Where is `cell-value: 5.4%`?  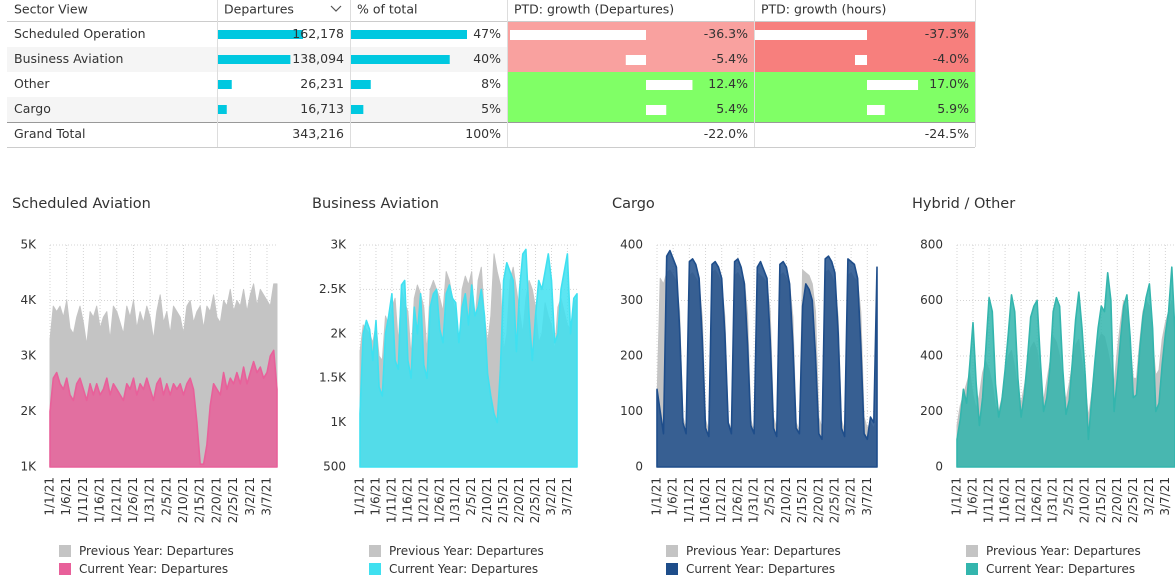 cell-value: 5.4% is located at coordinates (732, 108).